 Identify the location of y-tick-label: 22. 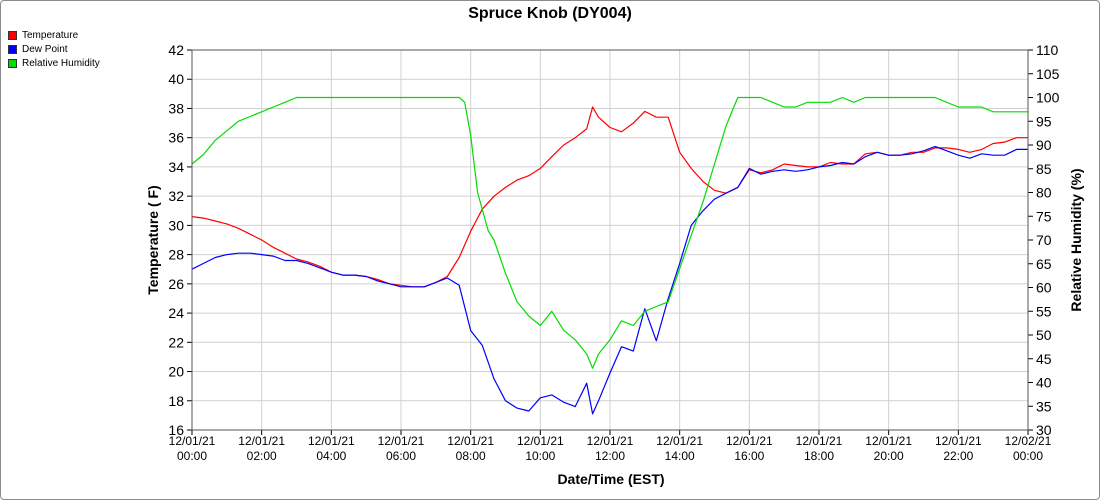
(176, 342).